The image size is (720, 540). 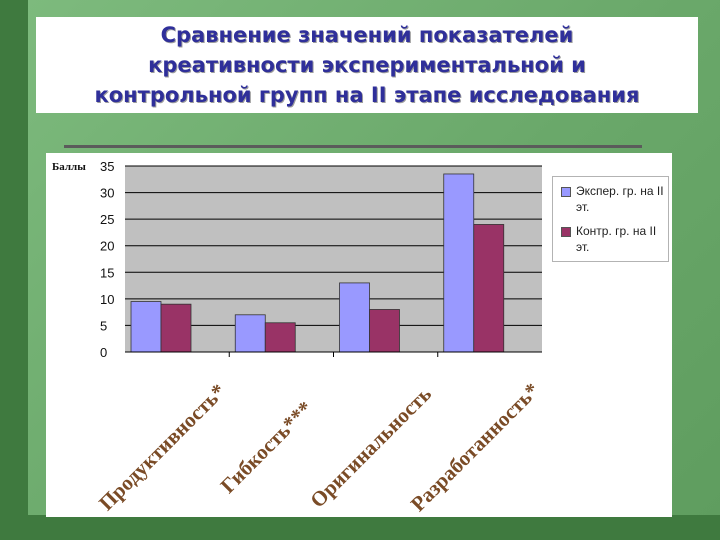 I want to click on x-tick-label-0: Продуктивность*, so click(x=162, y=447).